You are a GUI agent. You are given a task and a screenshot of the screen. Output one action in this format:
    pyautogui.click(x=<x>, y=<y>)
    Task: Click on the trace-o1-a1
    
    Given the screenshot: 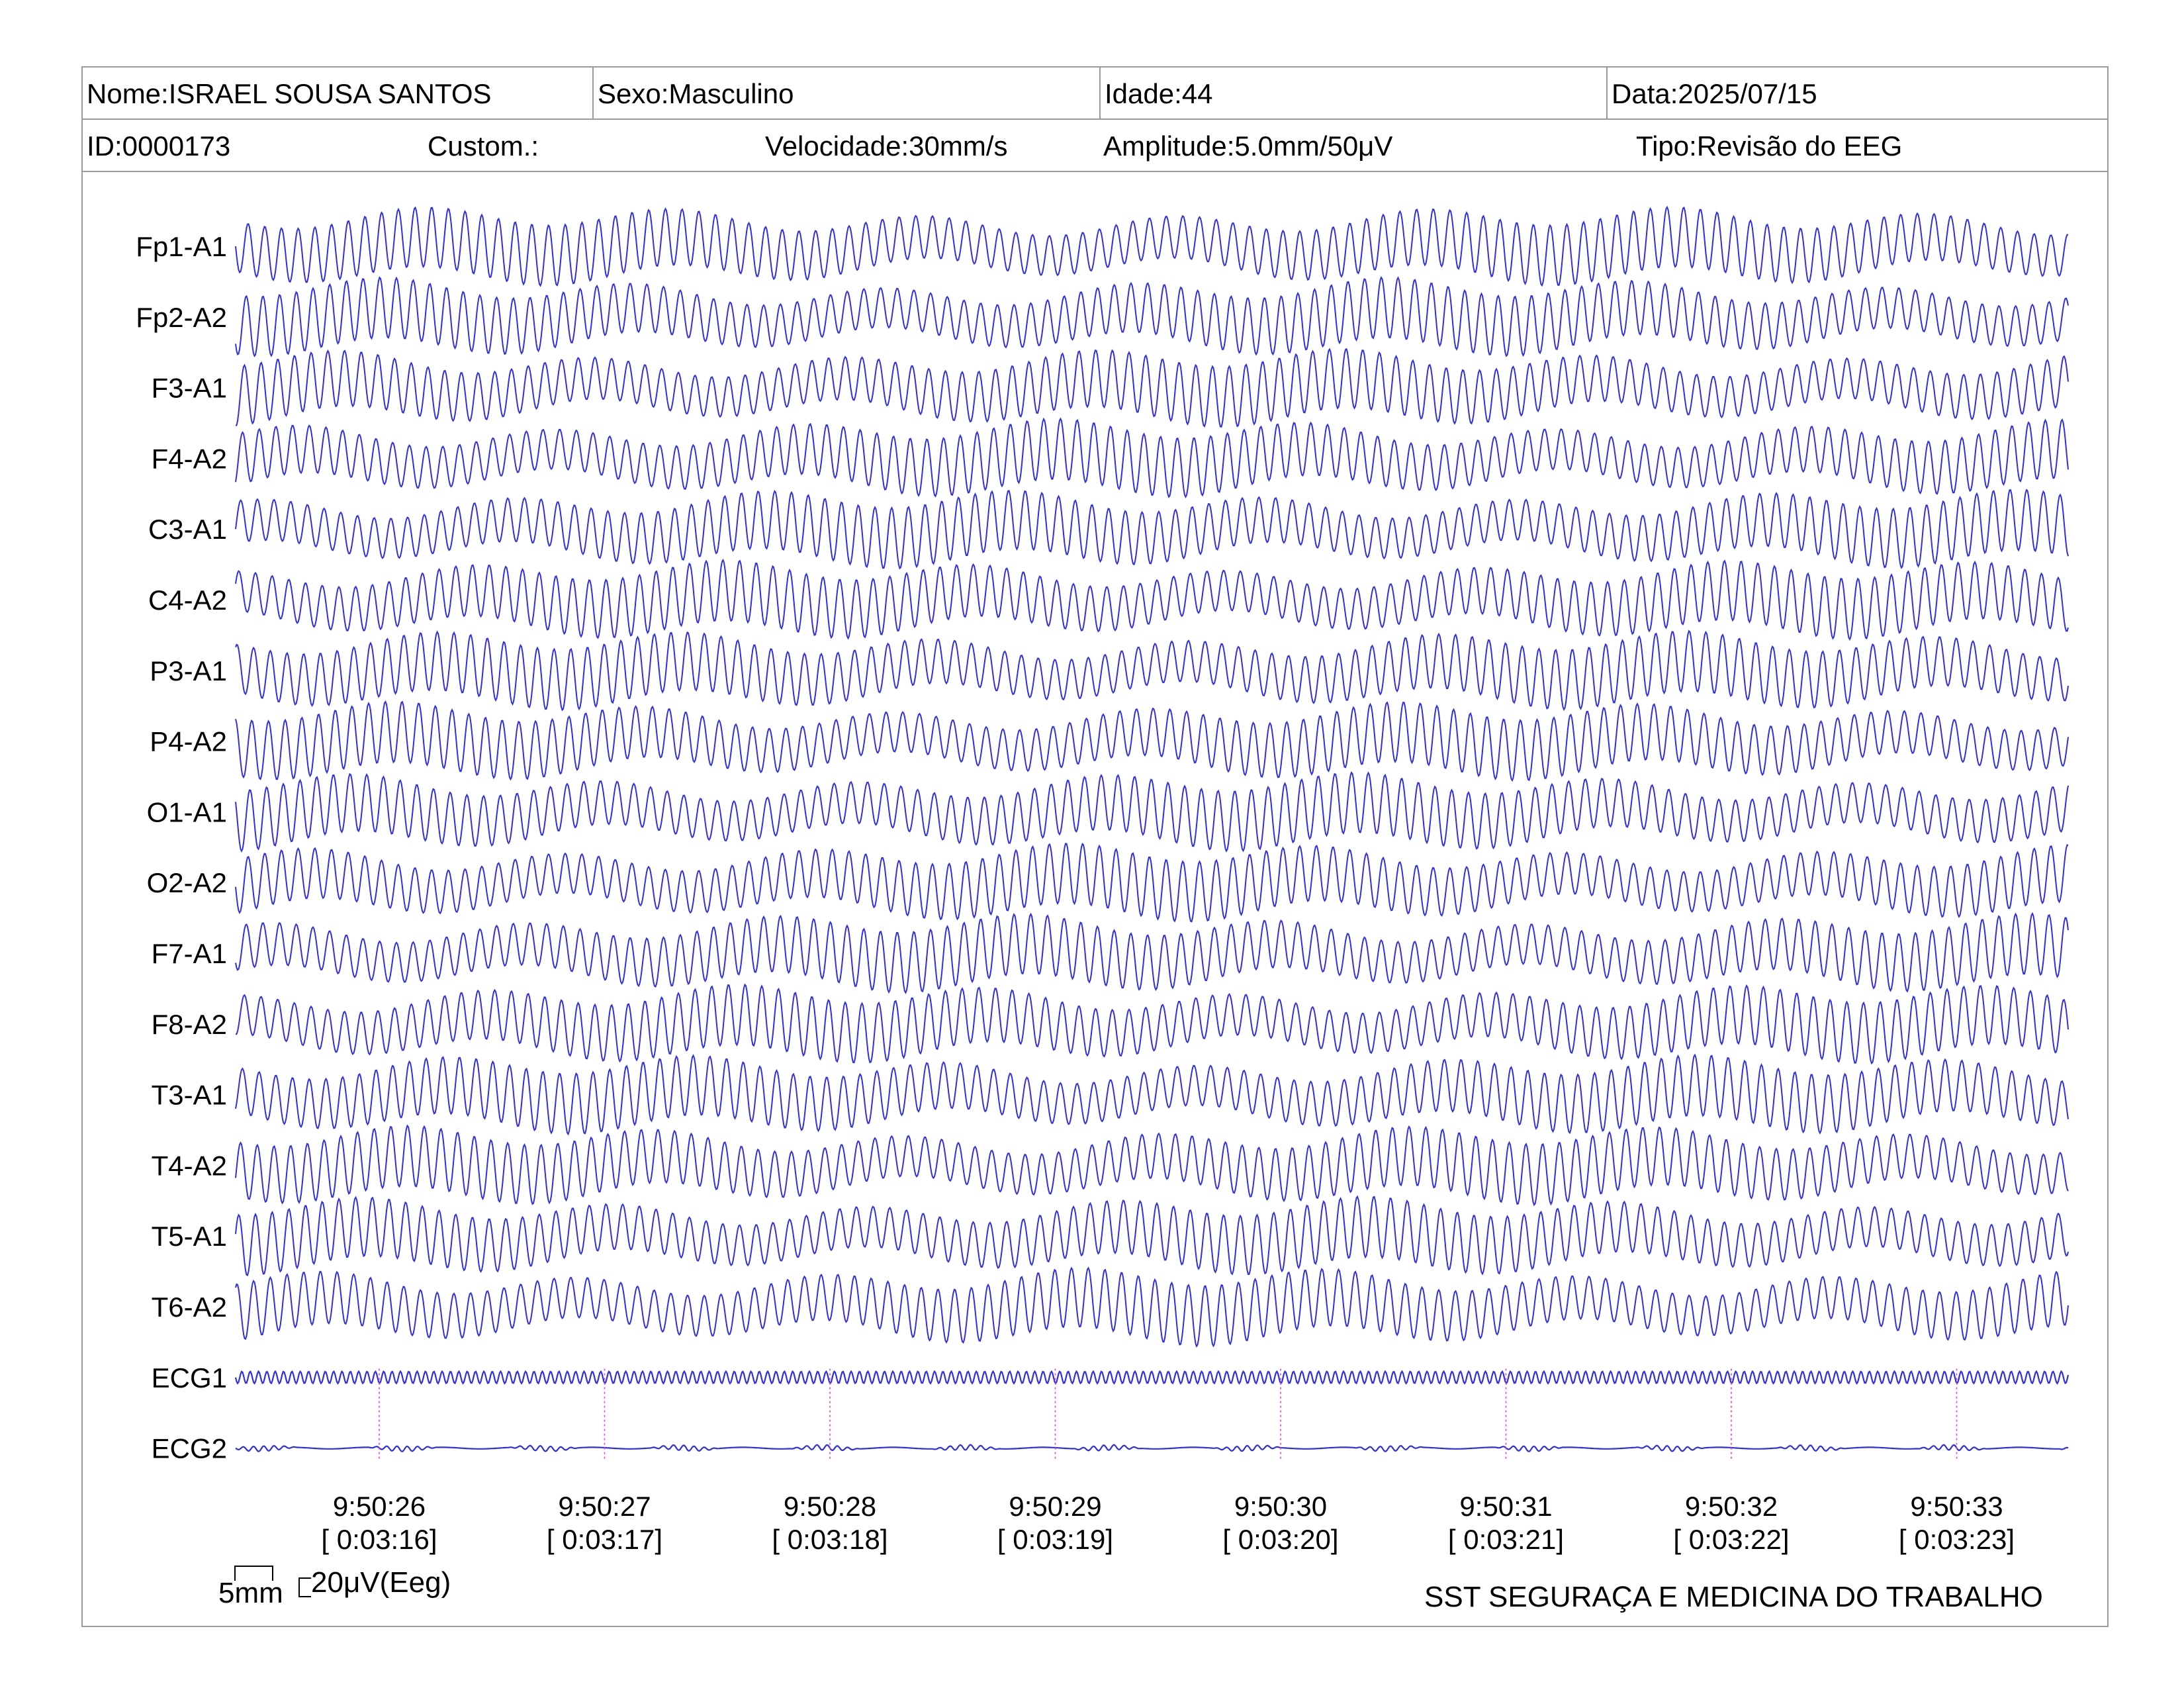 What is the action you would take?
    pyautogui.click(x=1152, y=812)
    